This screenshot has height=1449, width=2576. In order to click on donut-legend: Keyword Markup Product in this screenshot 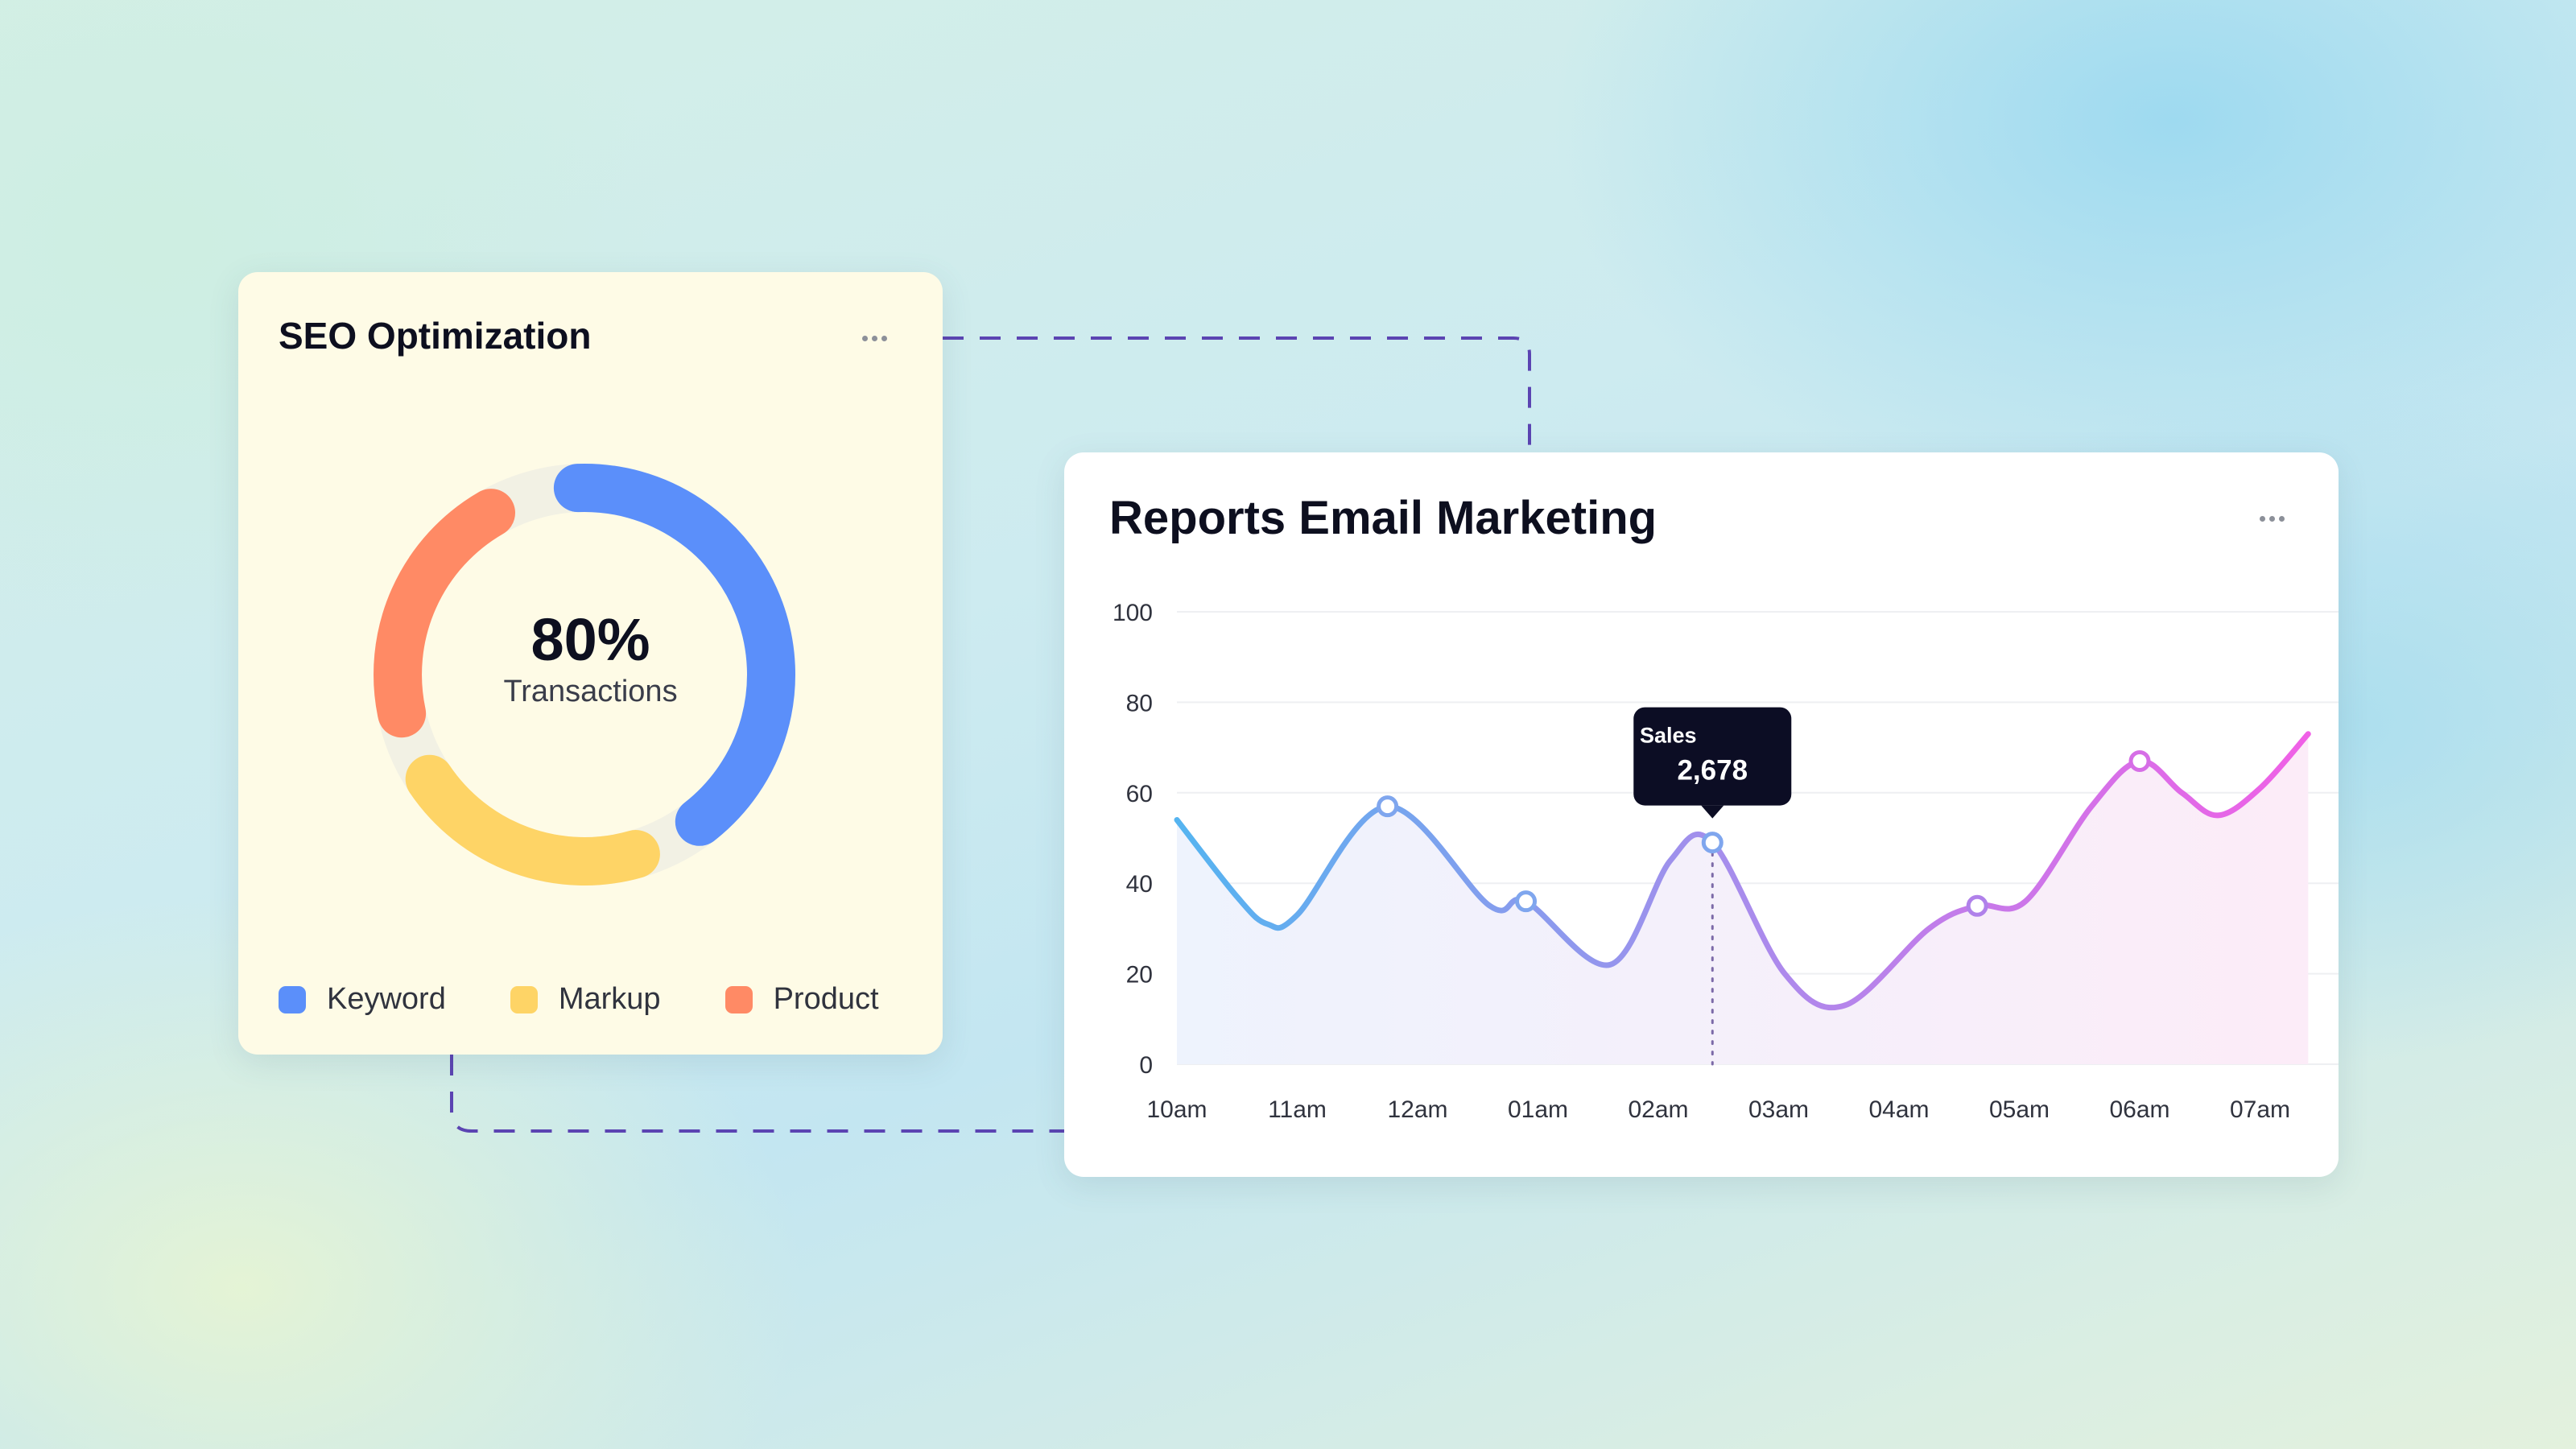, I will do `click(579, 999)`.